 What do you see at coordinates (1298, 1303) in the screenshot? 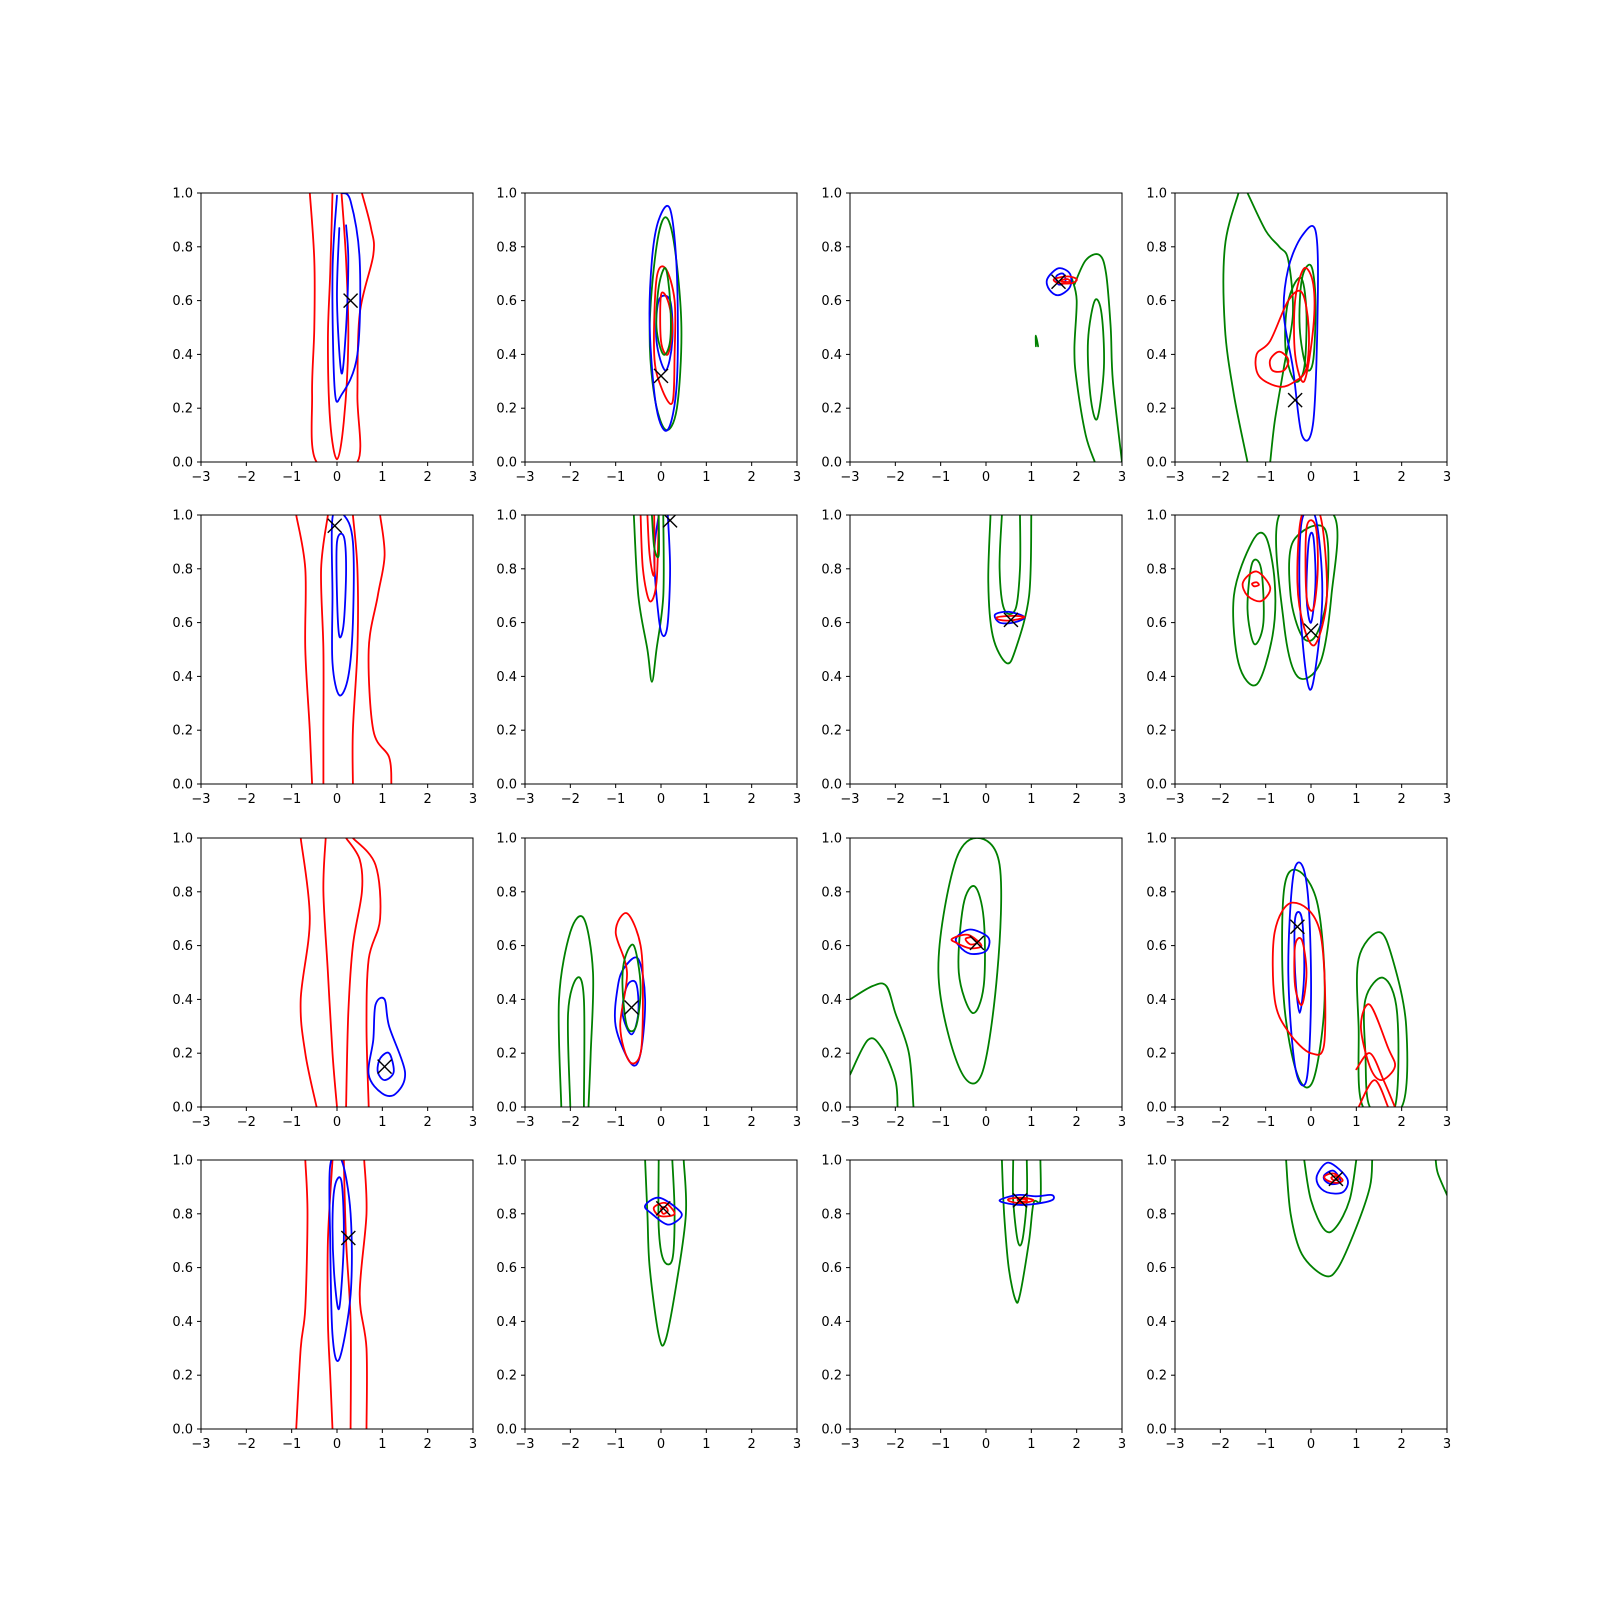
I see `subplot-16: −3 −2 −1 0 1 2 3 0.0 0.2 0.4 0.6 0.8 1.0` at bounding box center [1298, 1303].